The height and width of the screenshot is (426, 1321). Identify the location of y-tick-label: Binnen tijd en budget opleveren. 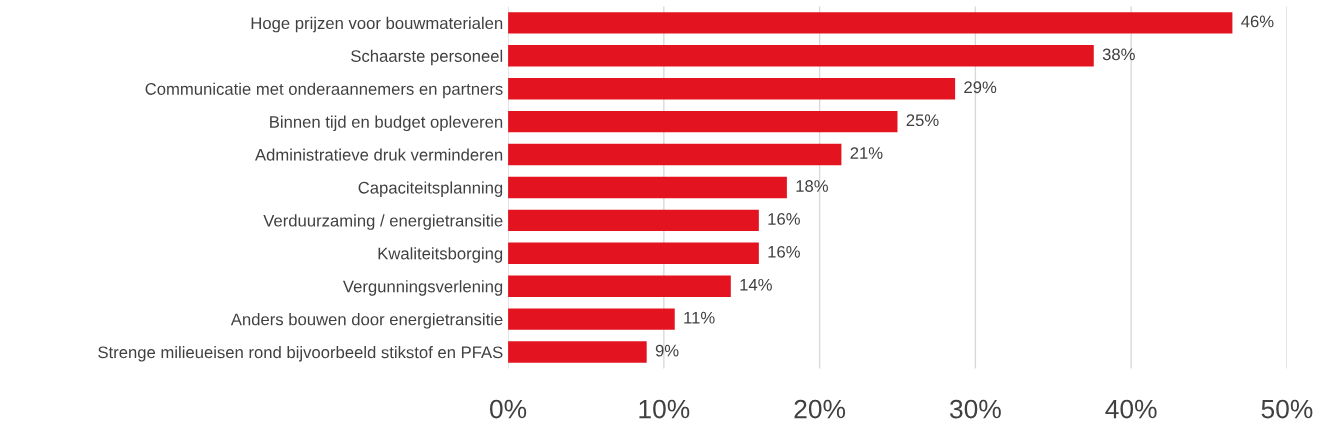
(386, 123).